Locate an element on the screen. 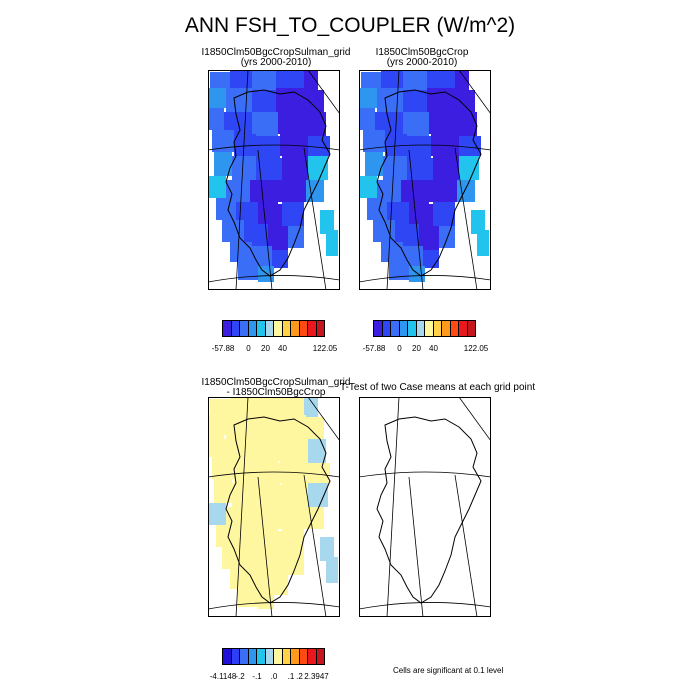  panel-title-diff-subtitle: - I1850Clm50BgcCrop is located at coordinates (276, 392).